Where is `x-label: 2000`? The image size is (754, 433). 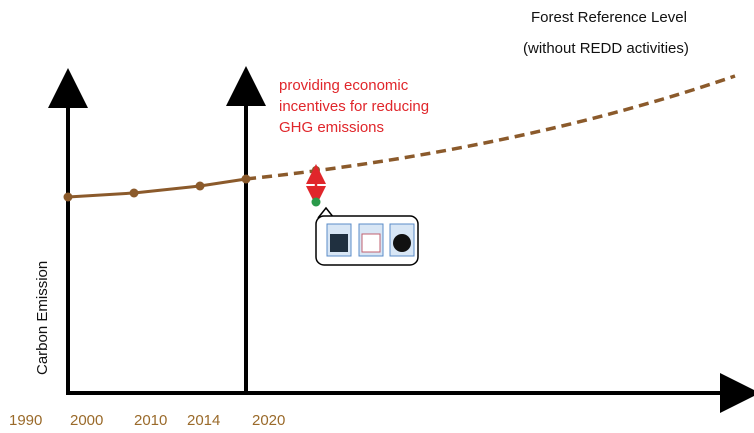
x-label: 2000 is located at coordinates (86, 420).